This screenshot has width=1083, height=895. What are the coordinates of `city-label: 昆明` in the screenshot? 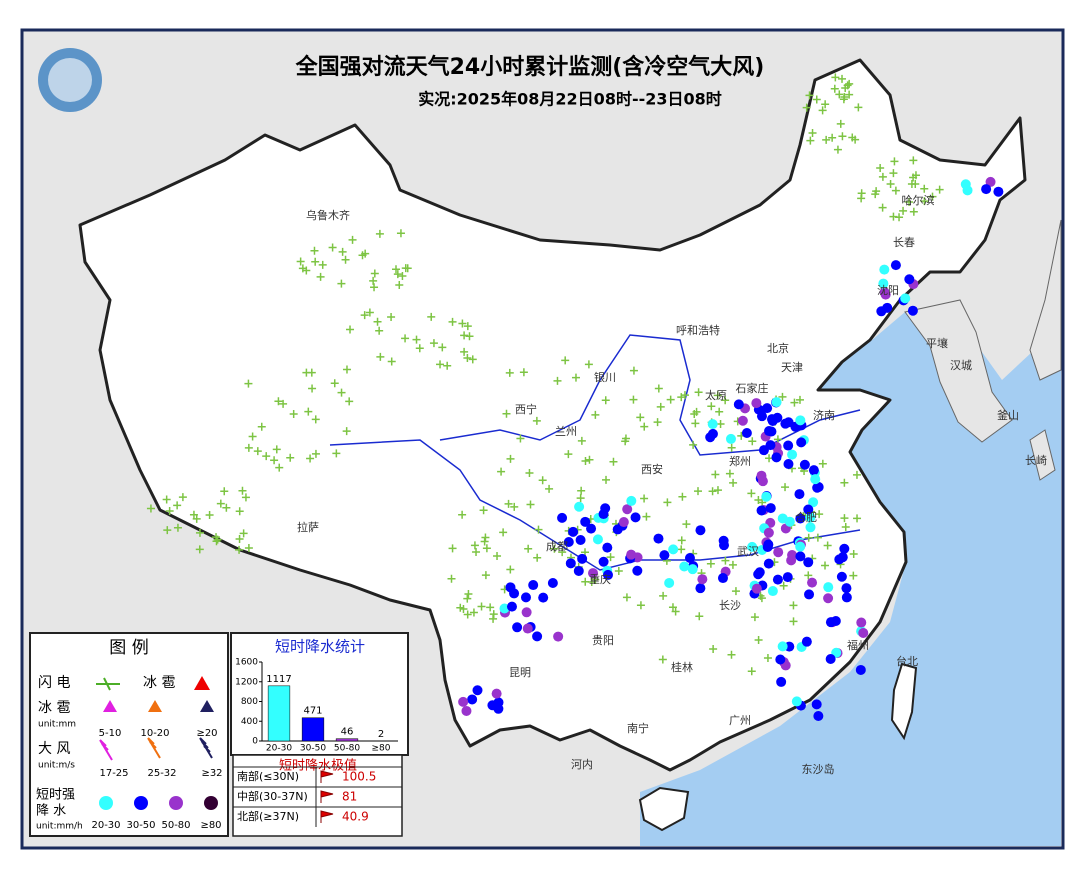 It's located at (520, 672).